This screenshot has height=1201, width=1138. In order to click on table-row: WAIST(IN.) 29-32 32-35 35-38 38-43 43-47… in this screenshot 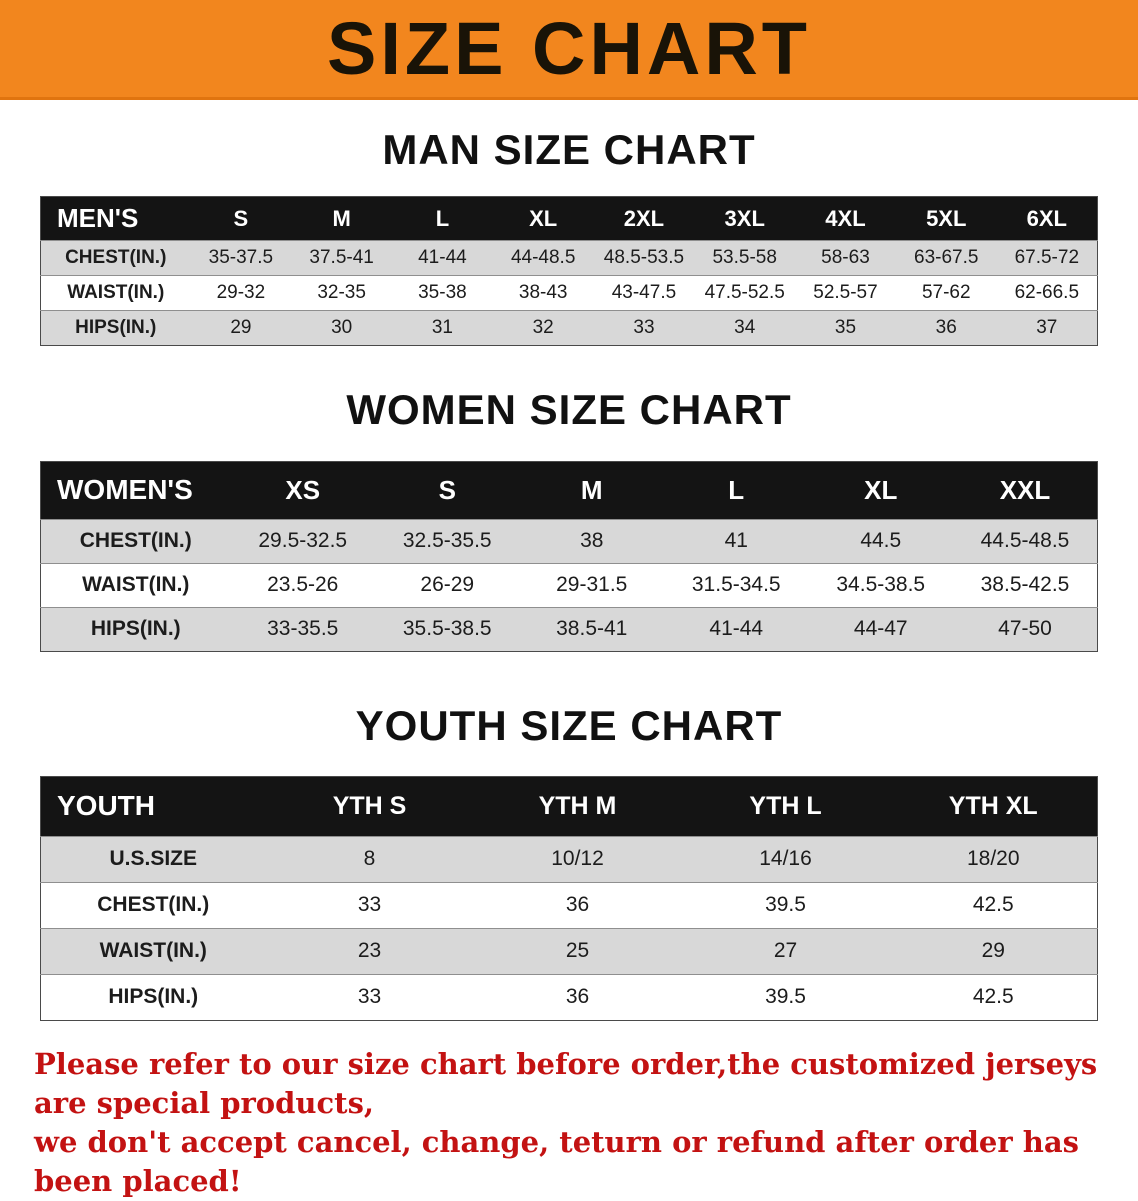, I will do `click(569, 293)`.